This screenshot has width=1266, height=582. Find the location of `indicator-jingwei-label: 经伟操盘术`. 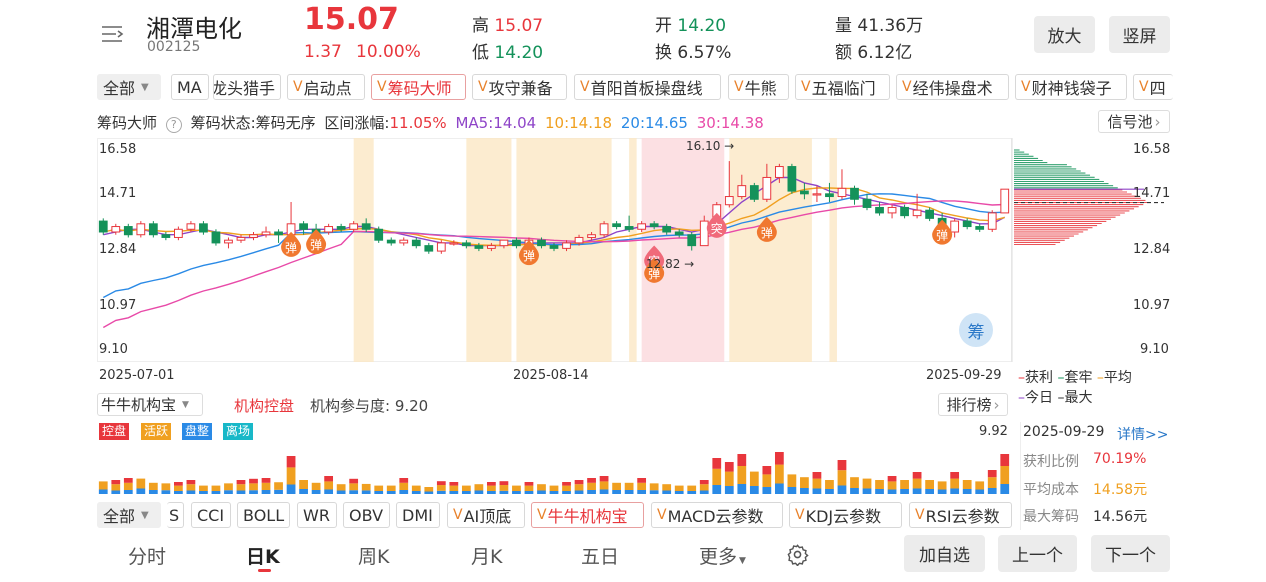

indicator-jingwei-label: 经伟操盘术 is located at coordinates (952, 88).